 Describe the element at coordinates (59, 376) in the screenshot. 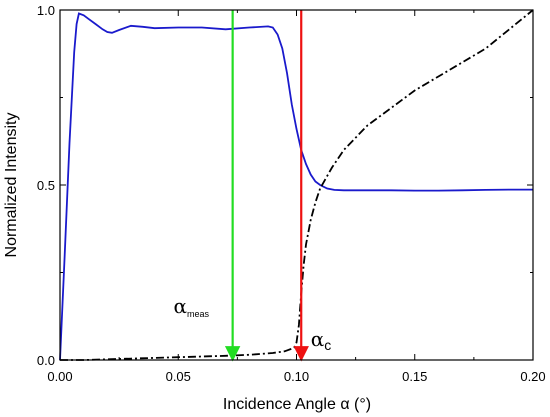

I see `x-tick-label: 0.00` at that location.